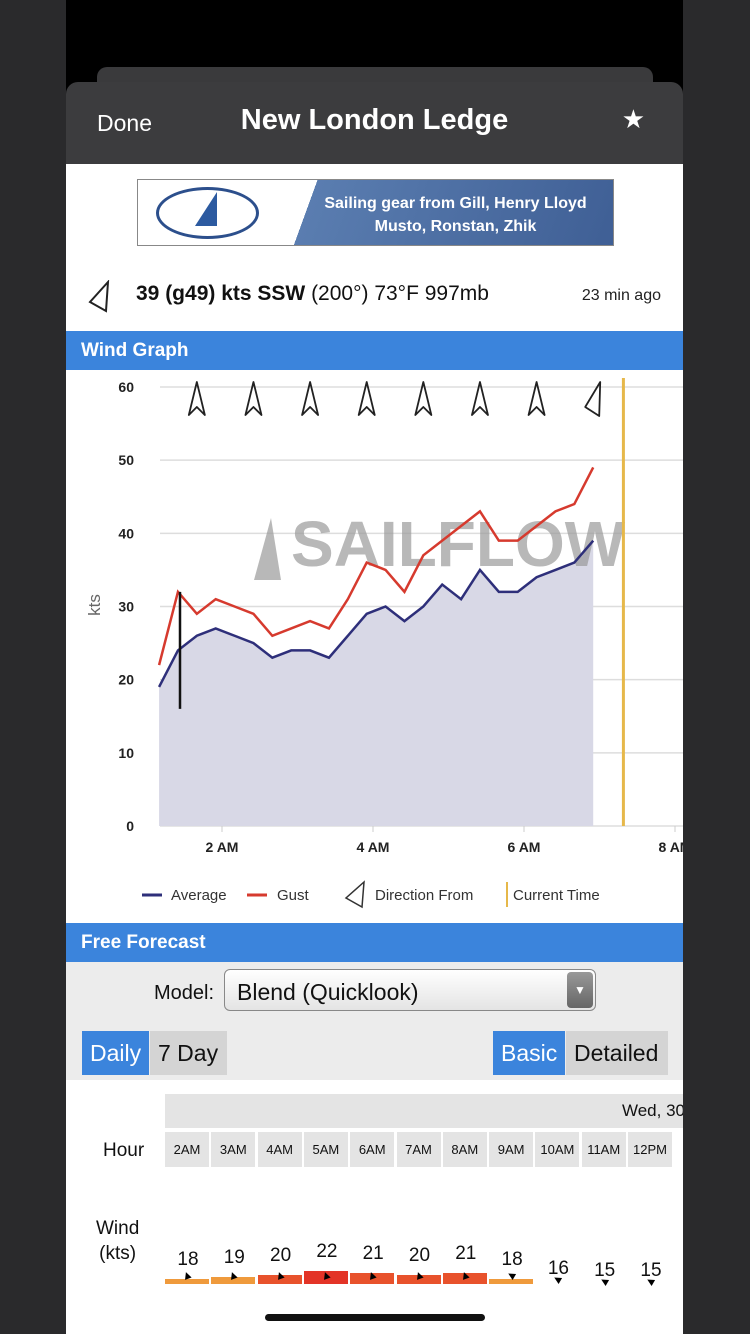 This screenshot has height=1334, width=750. What do you see at coordinates (511, 1149) in the screenshot?
I see `hour-cell: 9AM` at bounding box center [511, 1149].